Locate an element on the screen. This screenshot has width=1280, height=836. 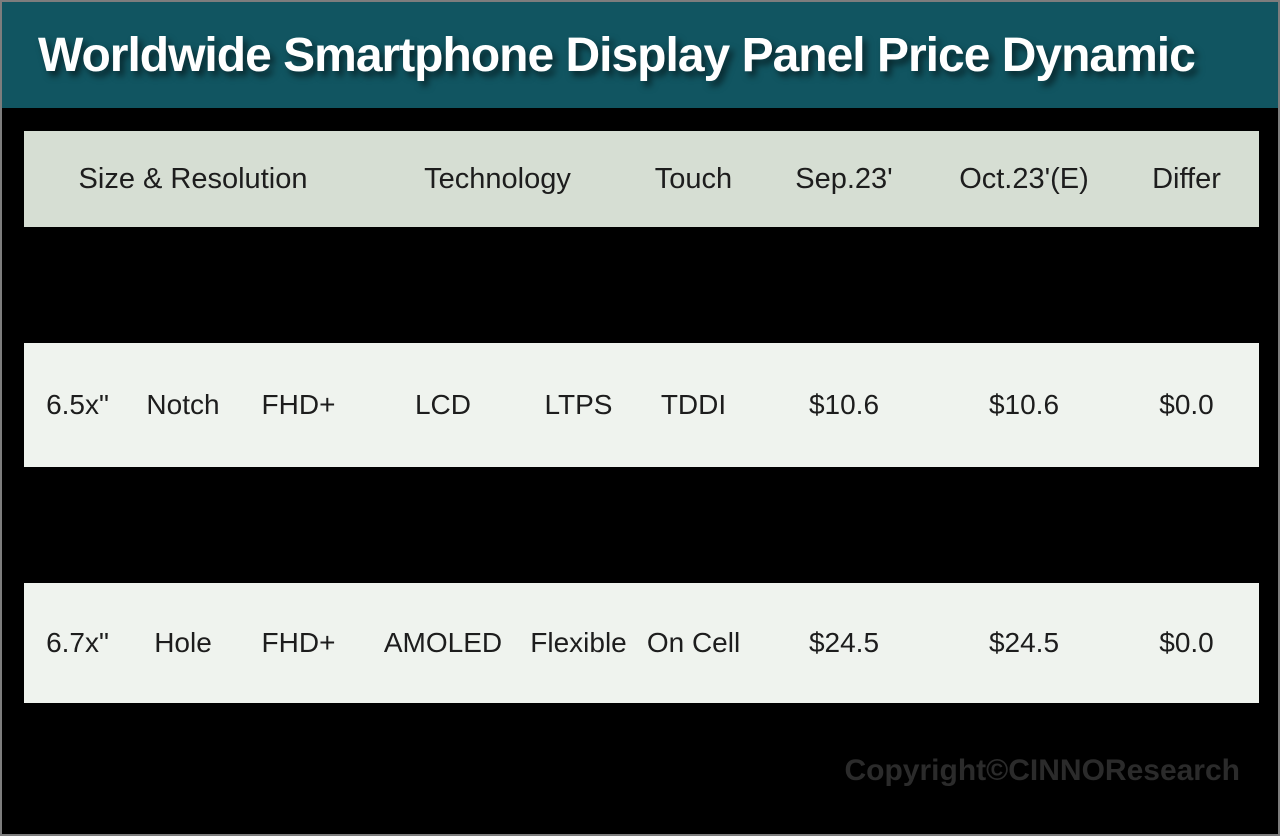
header-oct23e: Oct.23'(E) is located at coordinates (1024, 178).